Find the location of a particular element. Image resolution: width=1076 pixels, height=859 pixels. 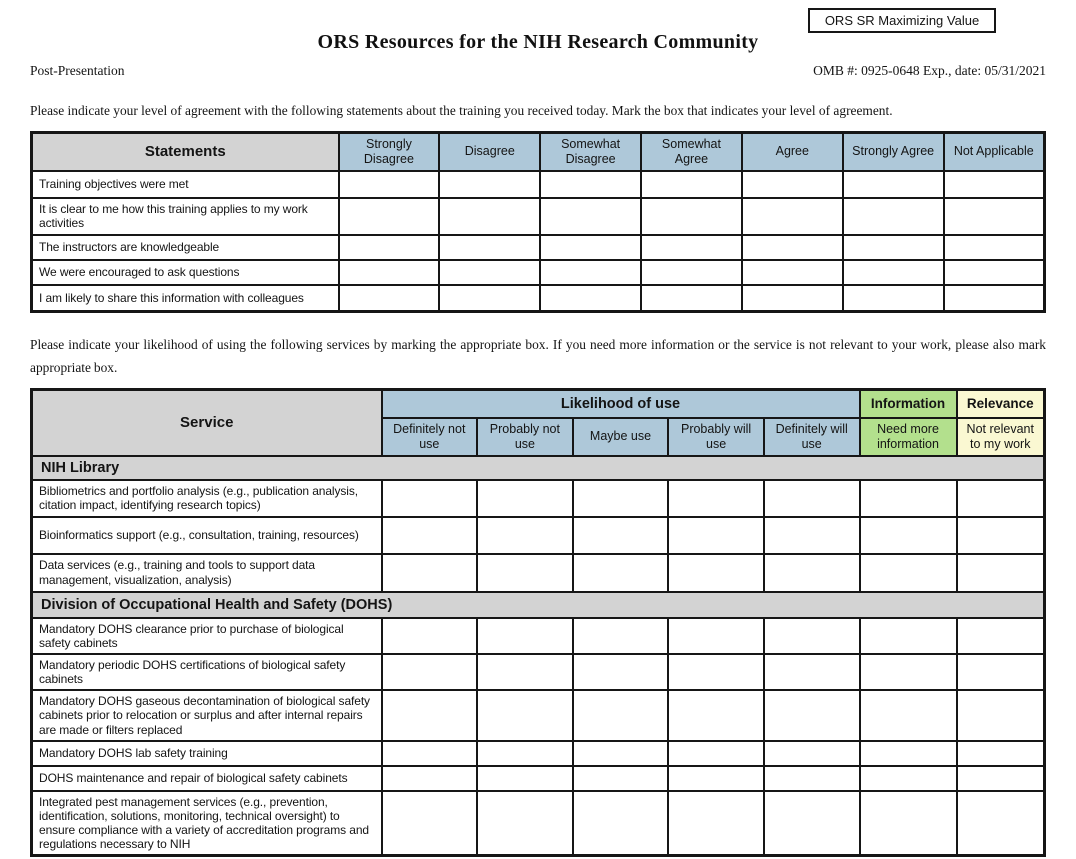

column-header-strongly-agree: Strongly Agree is located at coordinates (893, 151).